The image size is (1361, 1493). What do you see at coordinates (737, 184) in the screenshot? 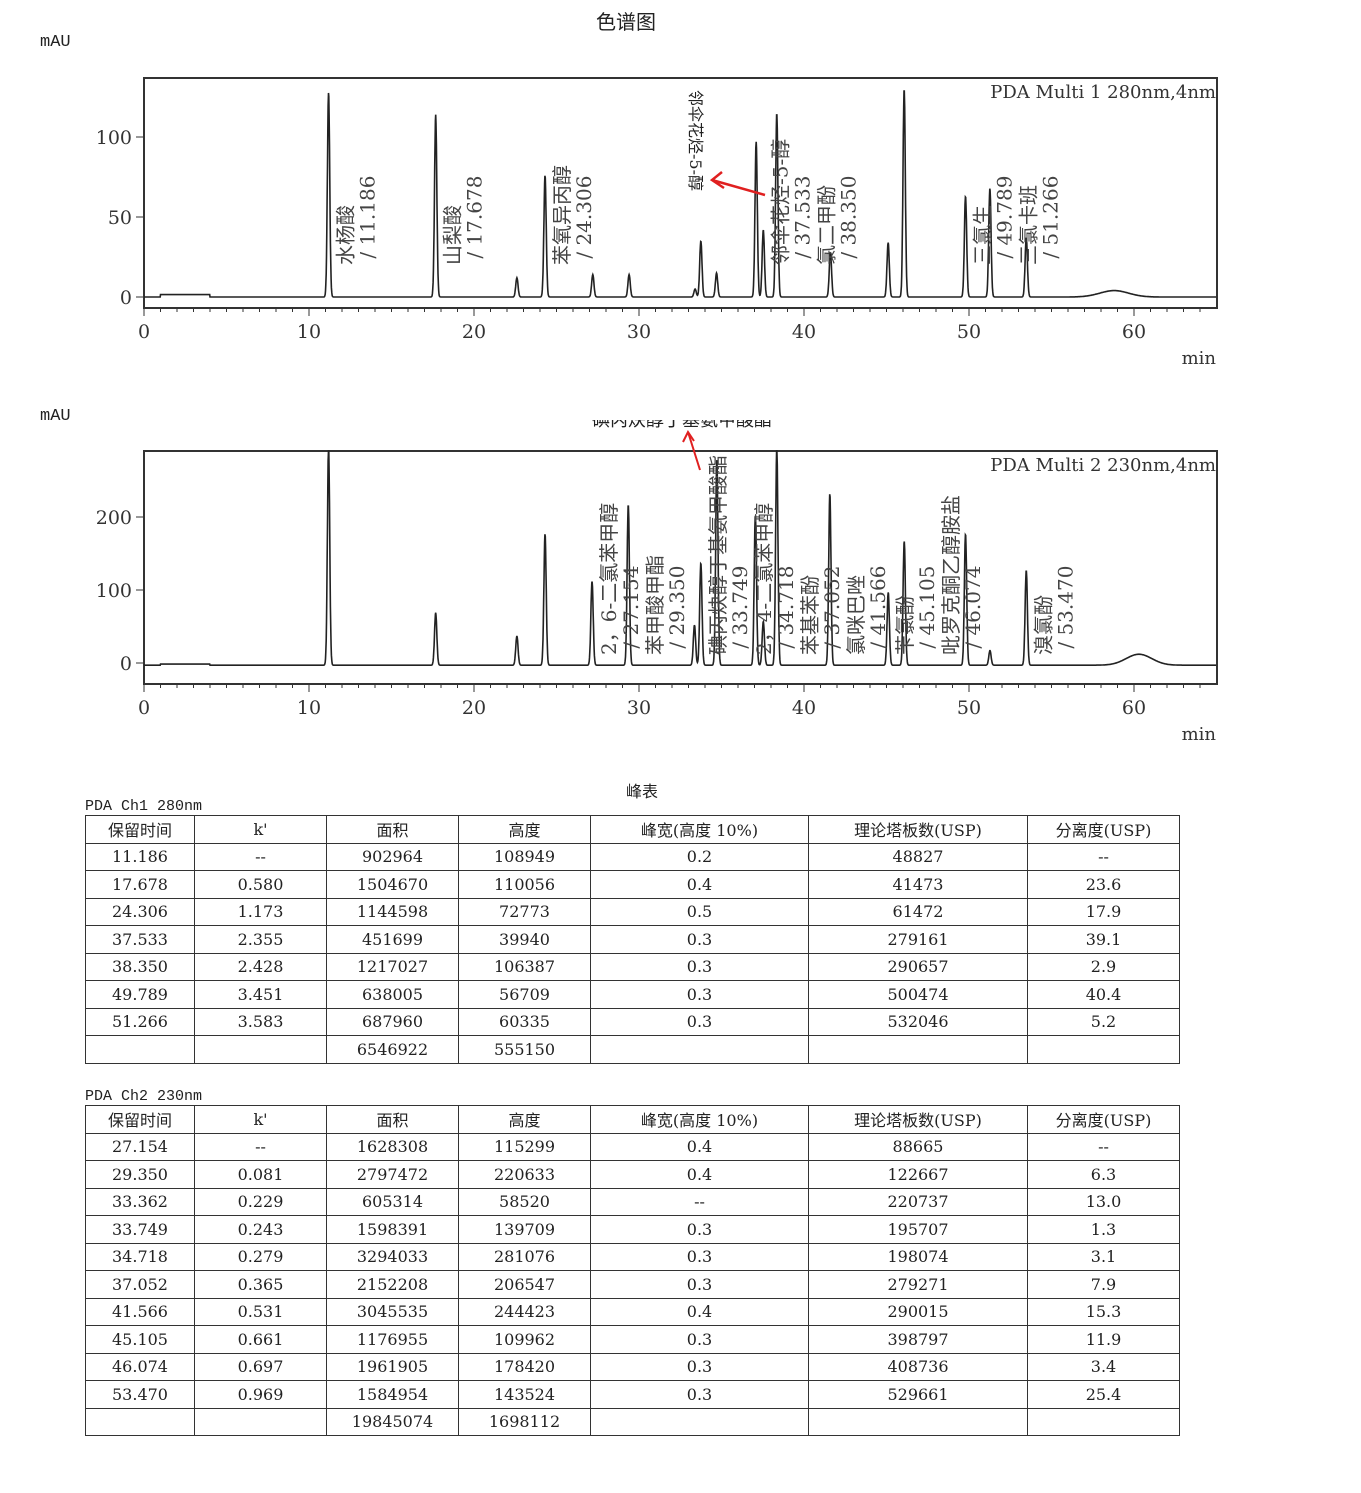
I see `annotation-arrow-icon` at bounding box center [737, 184].